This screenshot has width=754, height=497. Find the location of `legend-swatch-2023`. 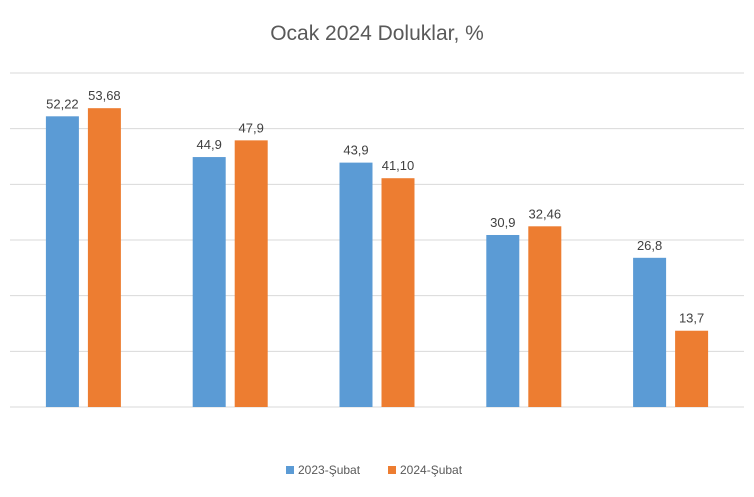

legend-swatch-2023 is located at coordinates (290, 470).